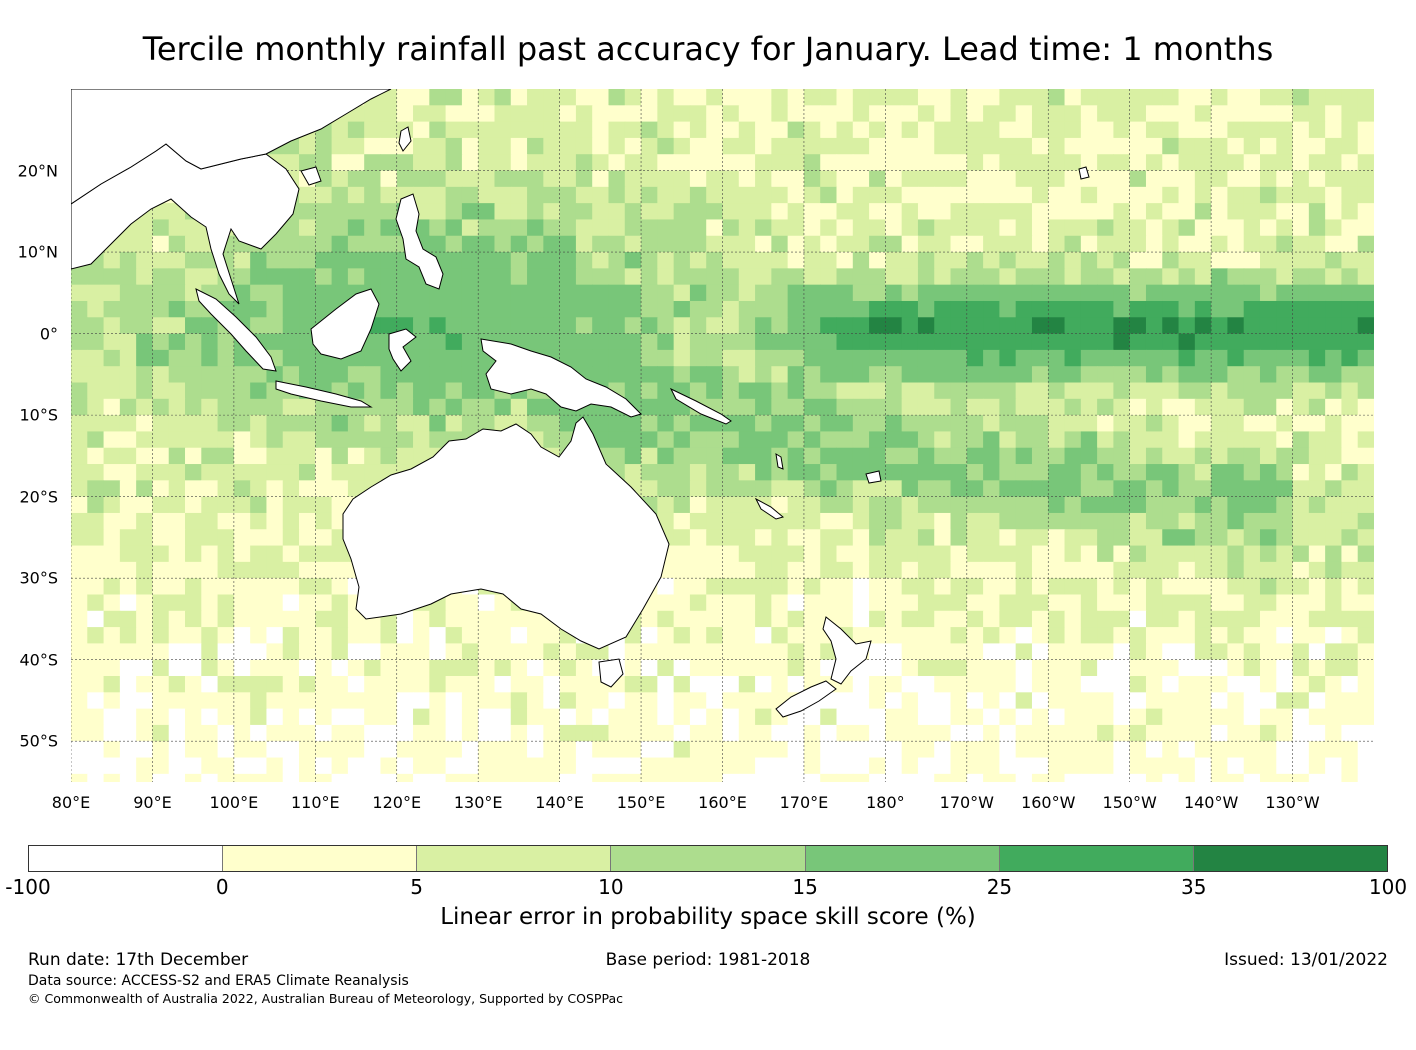 Image resolution: width=1416 pixels, height=1050 pixels. I want to click on longitude-label: 80°E, so click(71, 802).